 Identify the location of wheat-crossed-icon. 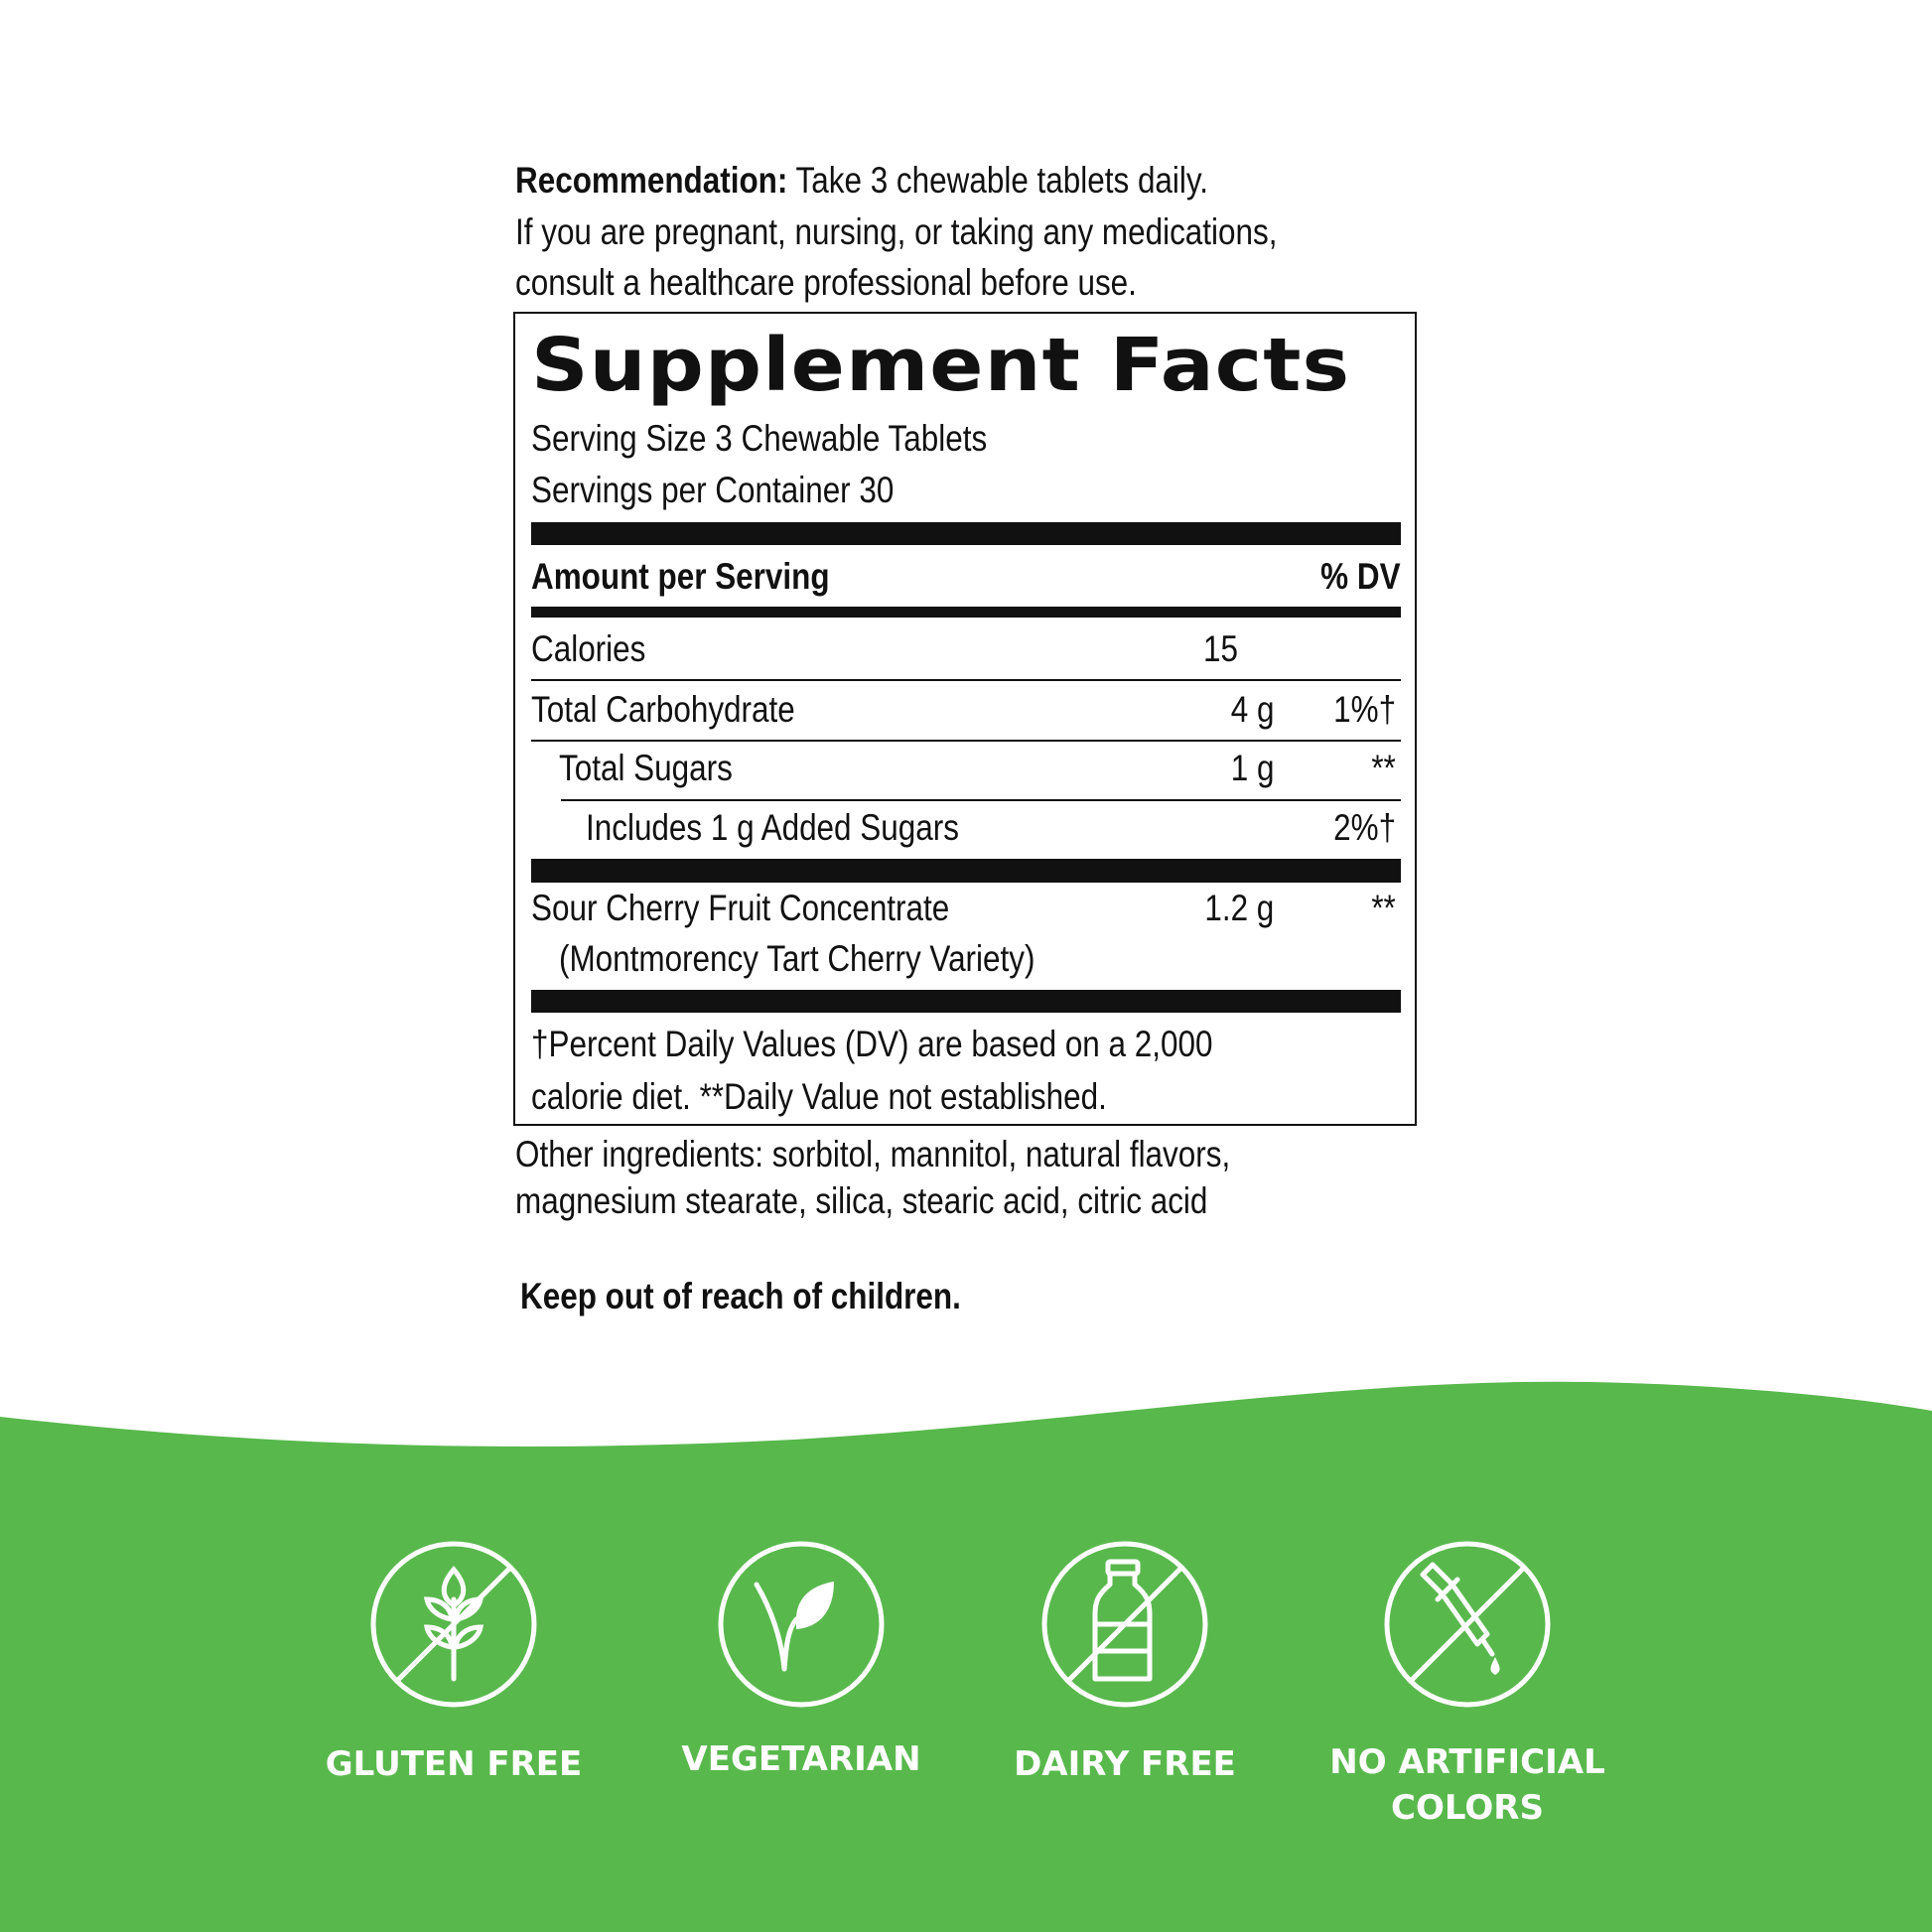
(454, 1624).